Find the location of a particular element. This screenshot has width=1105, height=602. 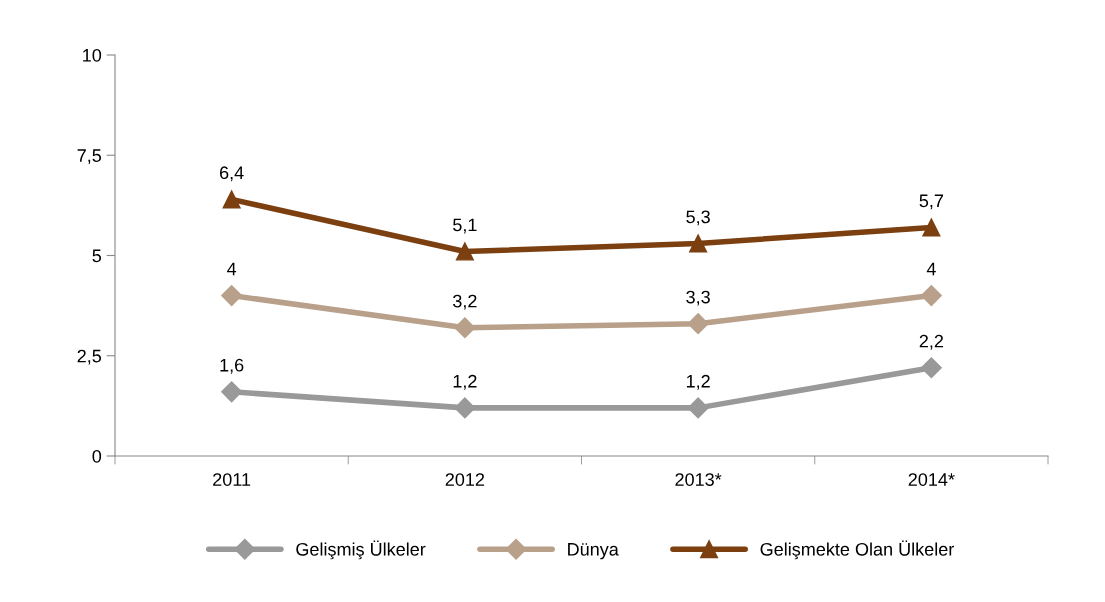

x-tick-label: 2011 is located at coordinates (232, 479).